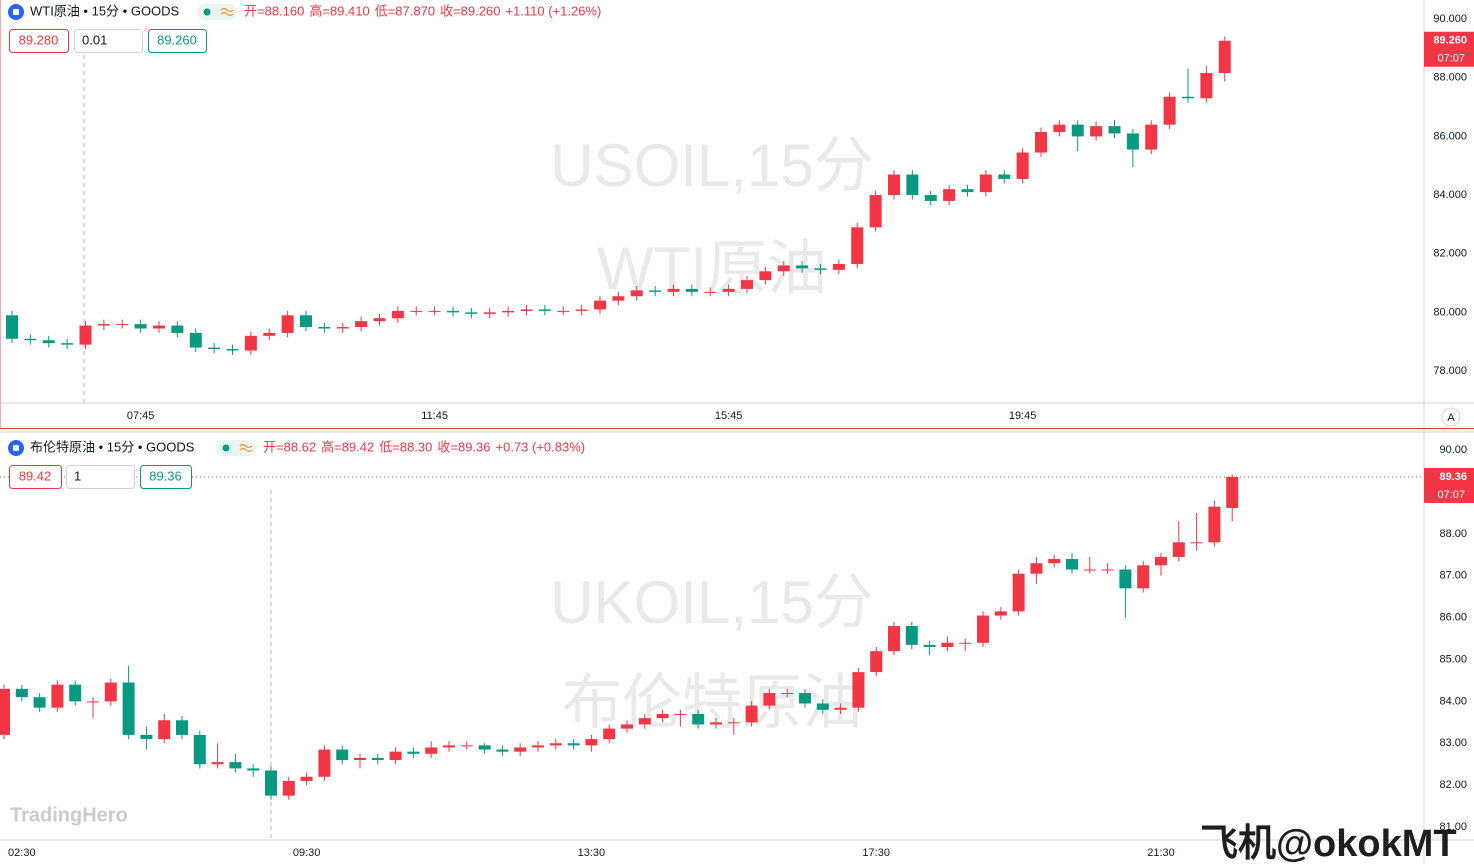  What do you see at coordinates (1453, 701) in the screenshot?
I see `y-tick-label: 84.00` at bounding box center [1453, 701].